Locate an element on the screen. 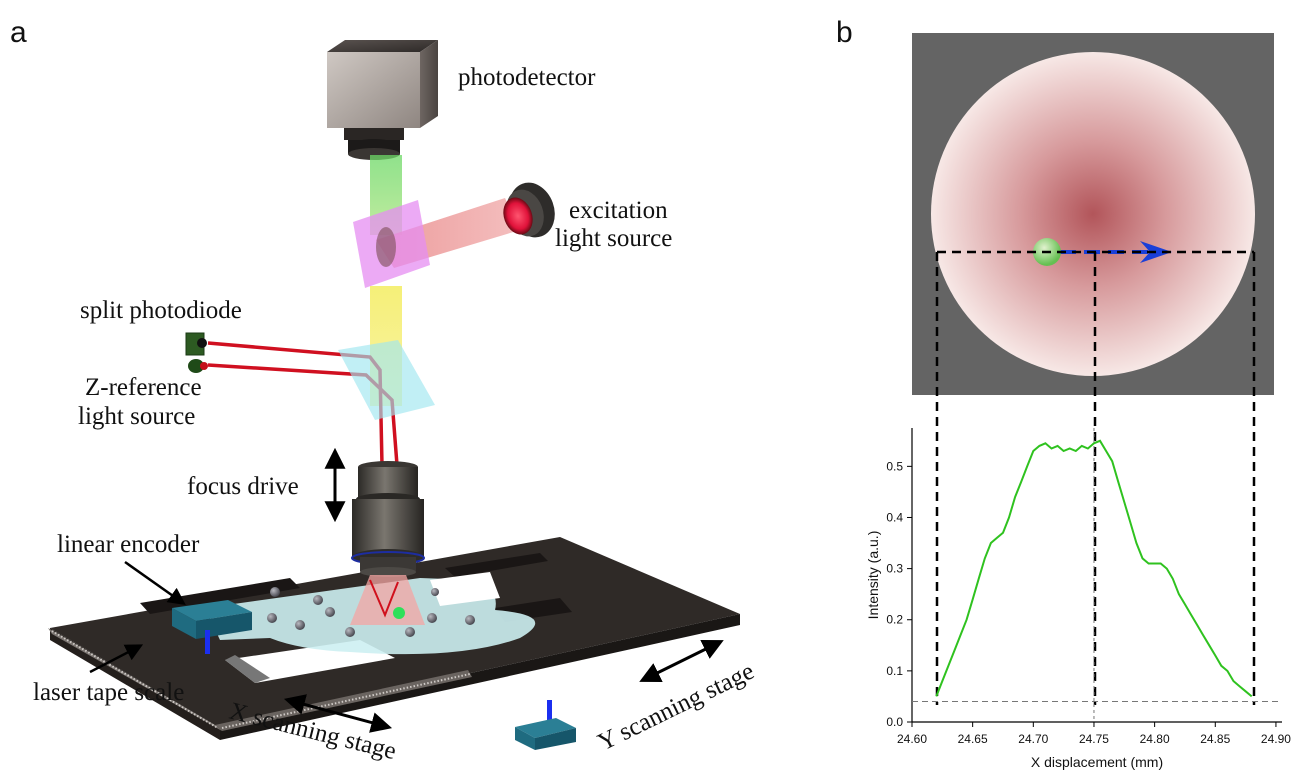 Image resolution: width=1294 pixels, height=773 pixels. excitation-light-source is located at coordinates (529, 210).